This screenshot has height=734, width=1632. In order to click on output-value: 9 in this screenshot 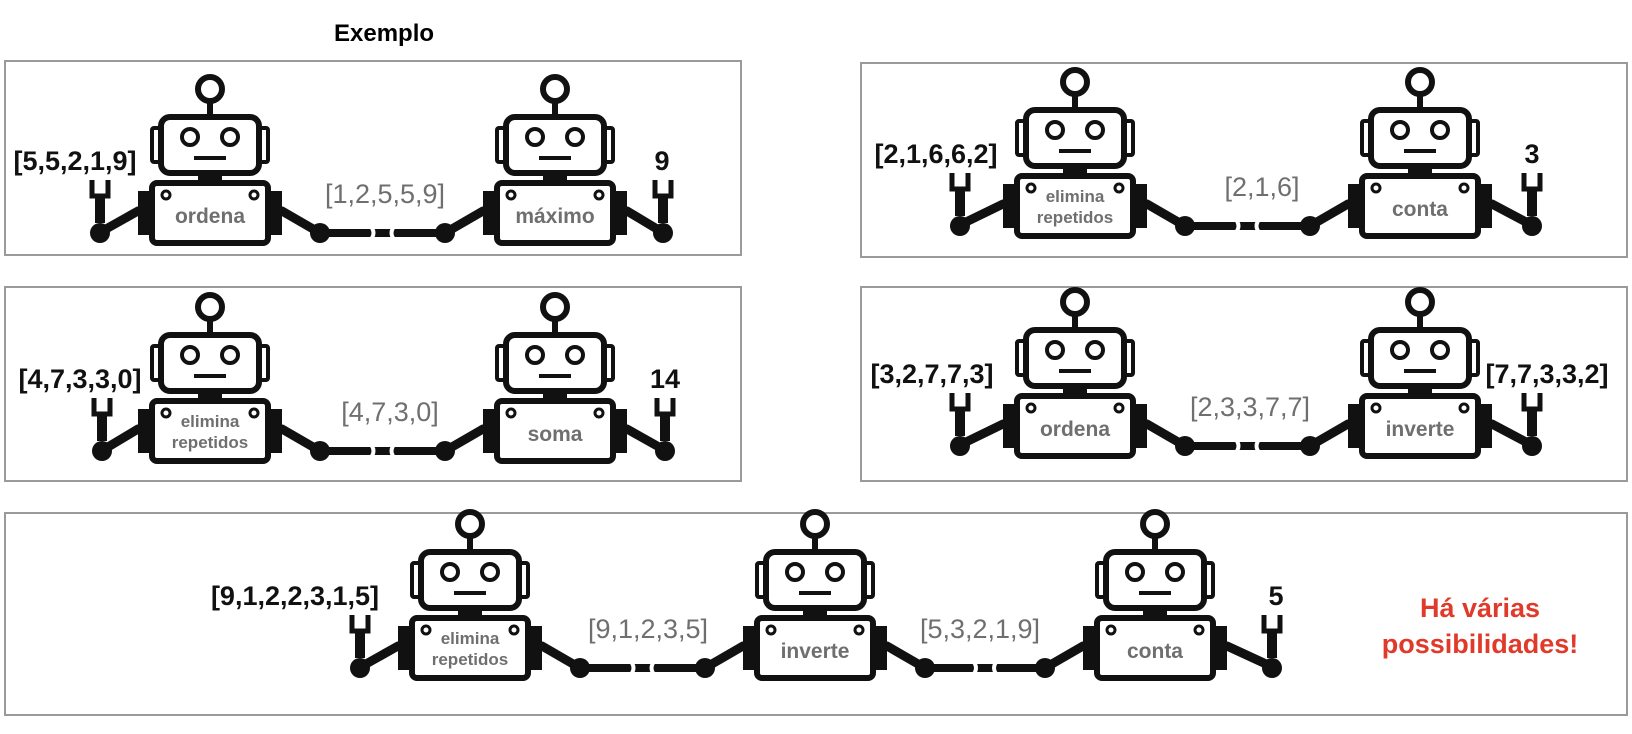, I will do `click(661, 161)`.